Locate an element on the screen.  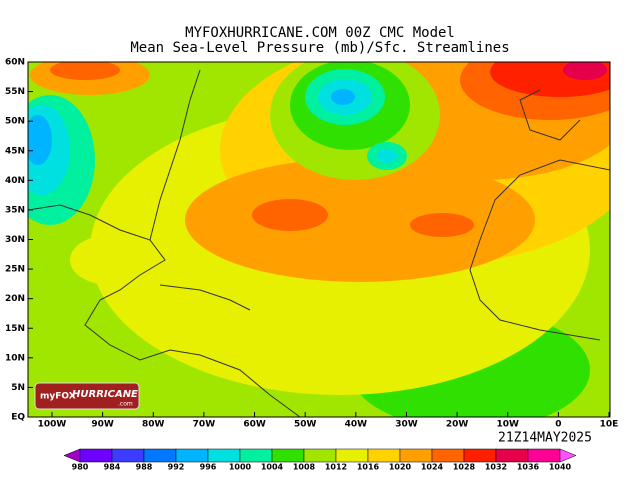
lat-label: 35N is located at coordinates (15, 210).